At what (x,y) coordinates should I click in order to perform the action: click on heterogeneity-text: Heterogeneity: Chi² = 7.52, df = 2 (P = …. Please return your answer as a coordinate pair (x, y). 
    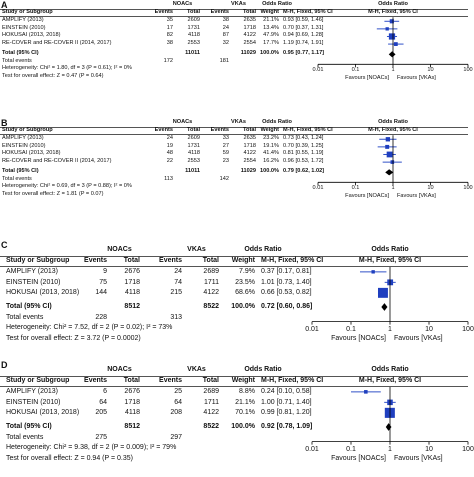
    Looking at the image, I should click on (89, 328).